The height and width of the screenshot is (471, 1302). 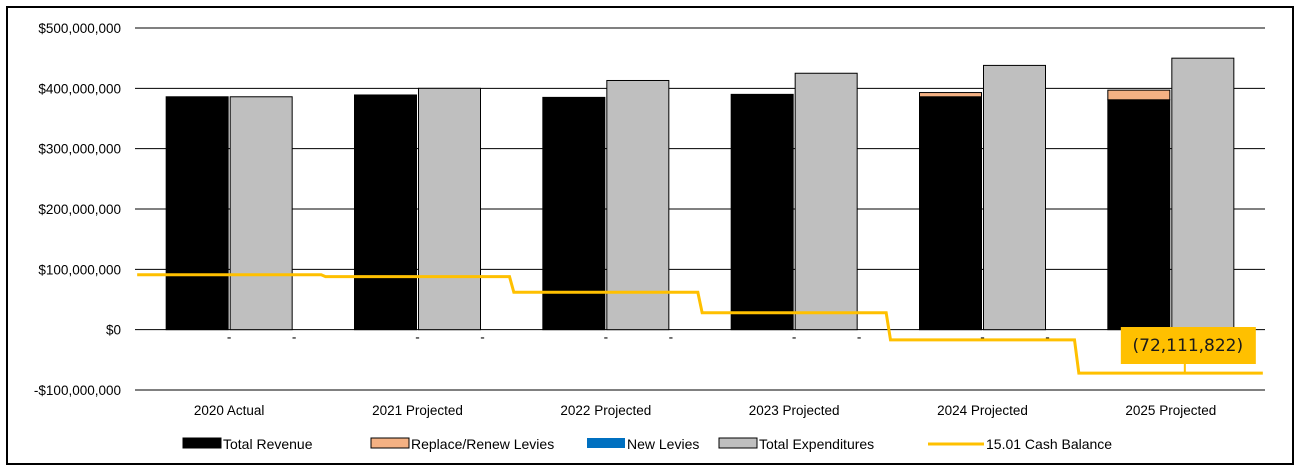 What do you see at coordinates (982, 410) in the screenshot?
I see `x-tick-label: 2024 Projected` at bounding box center [982, 410].